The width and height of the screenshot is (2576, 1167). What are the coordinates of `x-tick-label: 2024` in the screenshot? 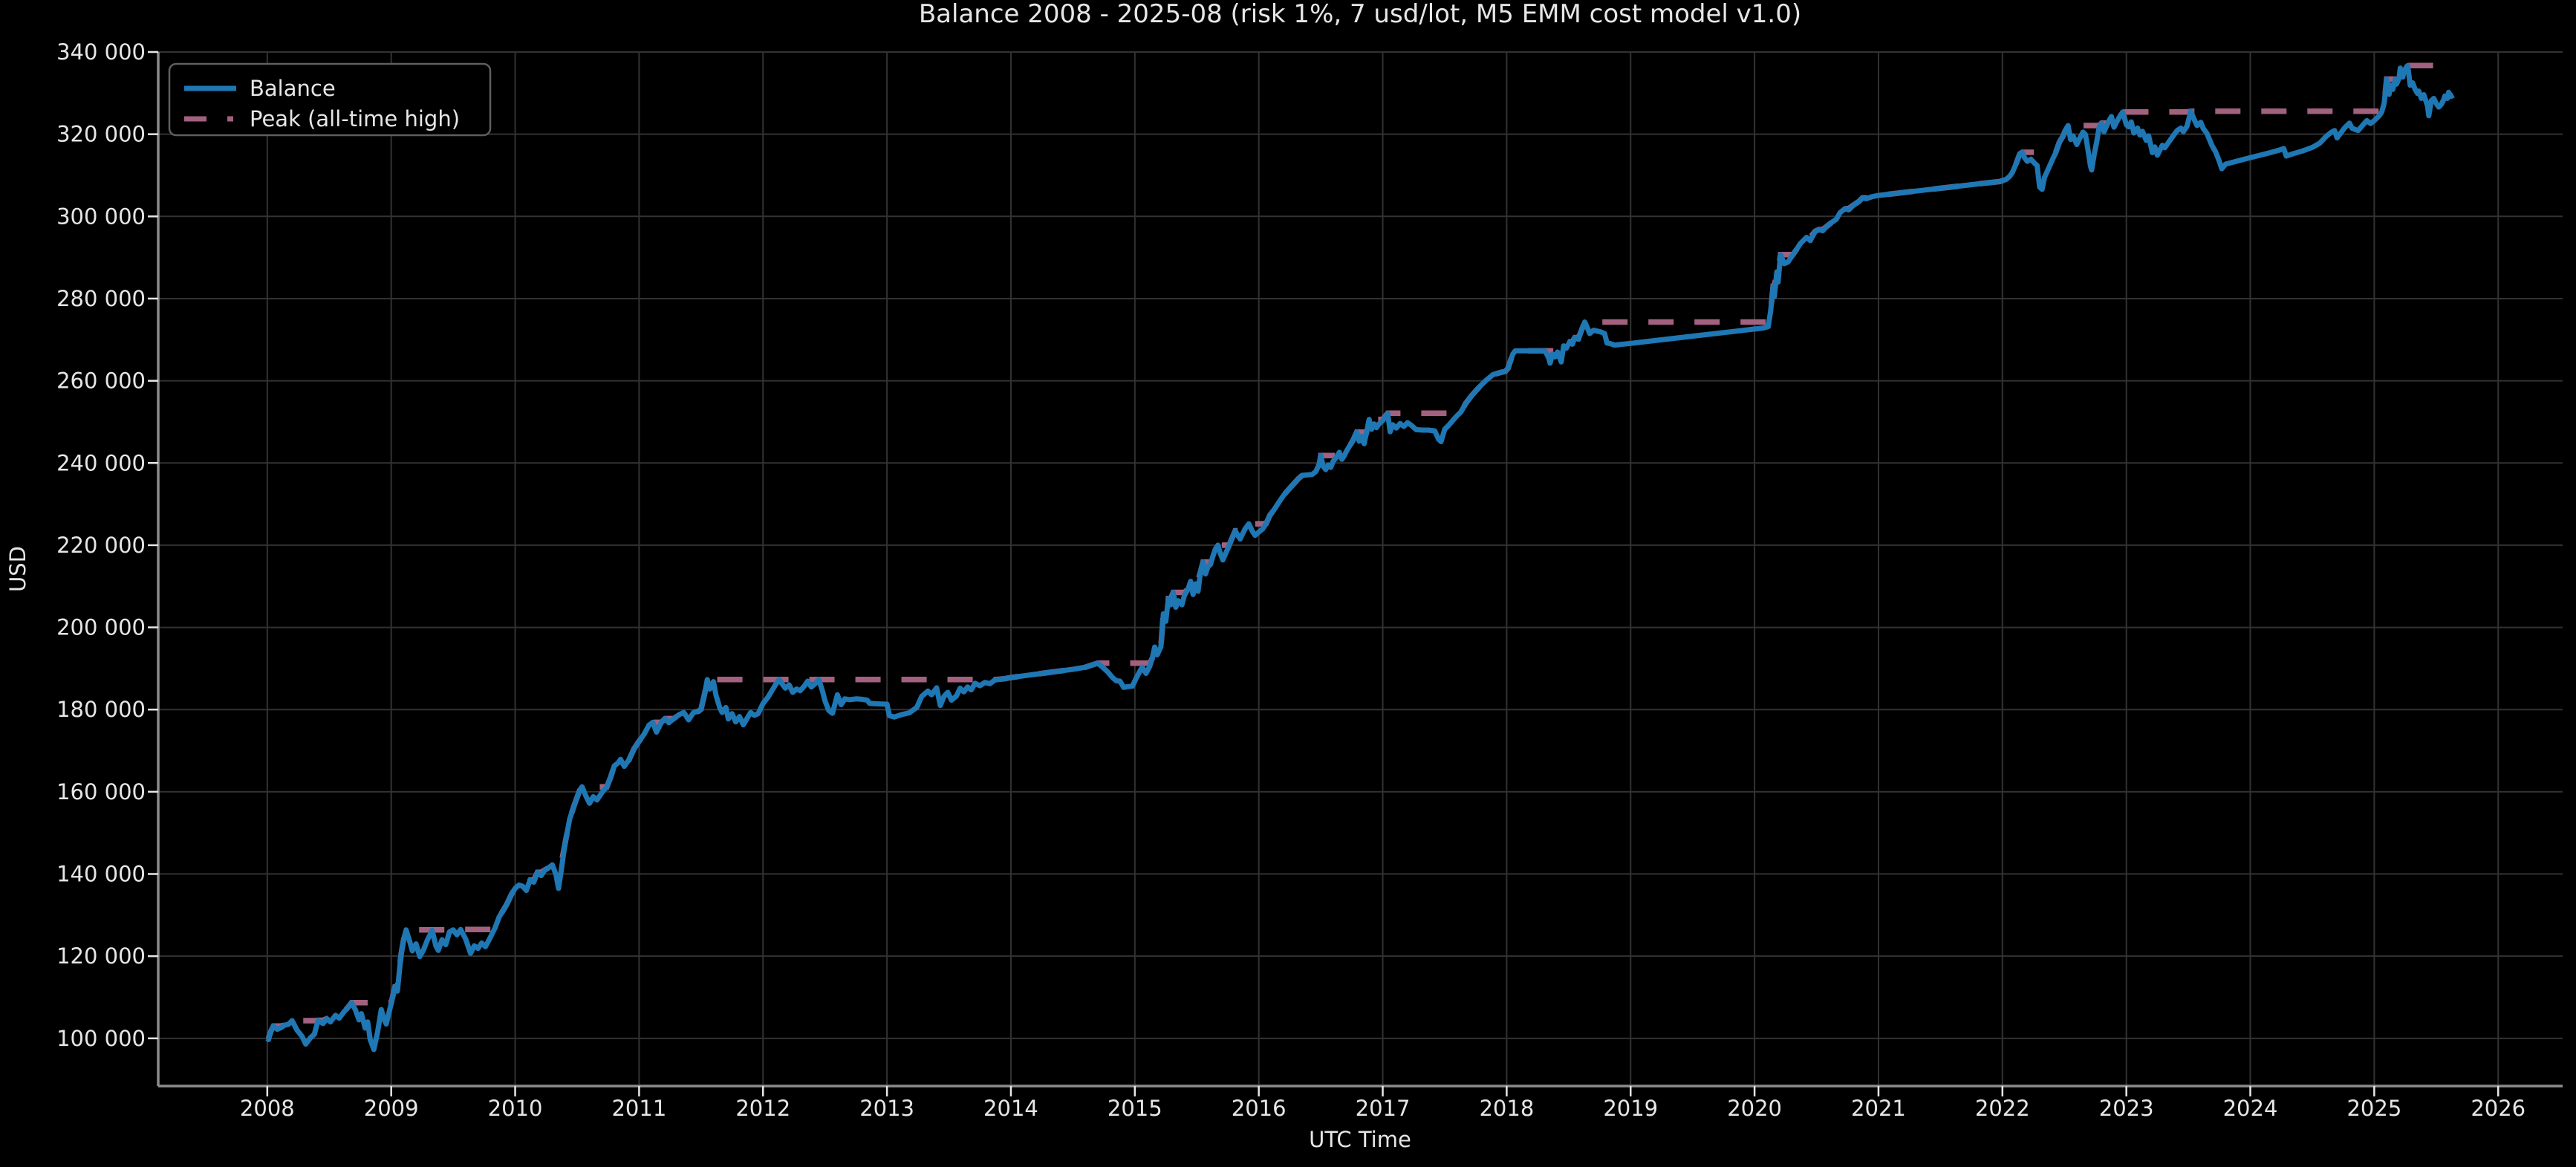 It's located at (2250, 1108).